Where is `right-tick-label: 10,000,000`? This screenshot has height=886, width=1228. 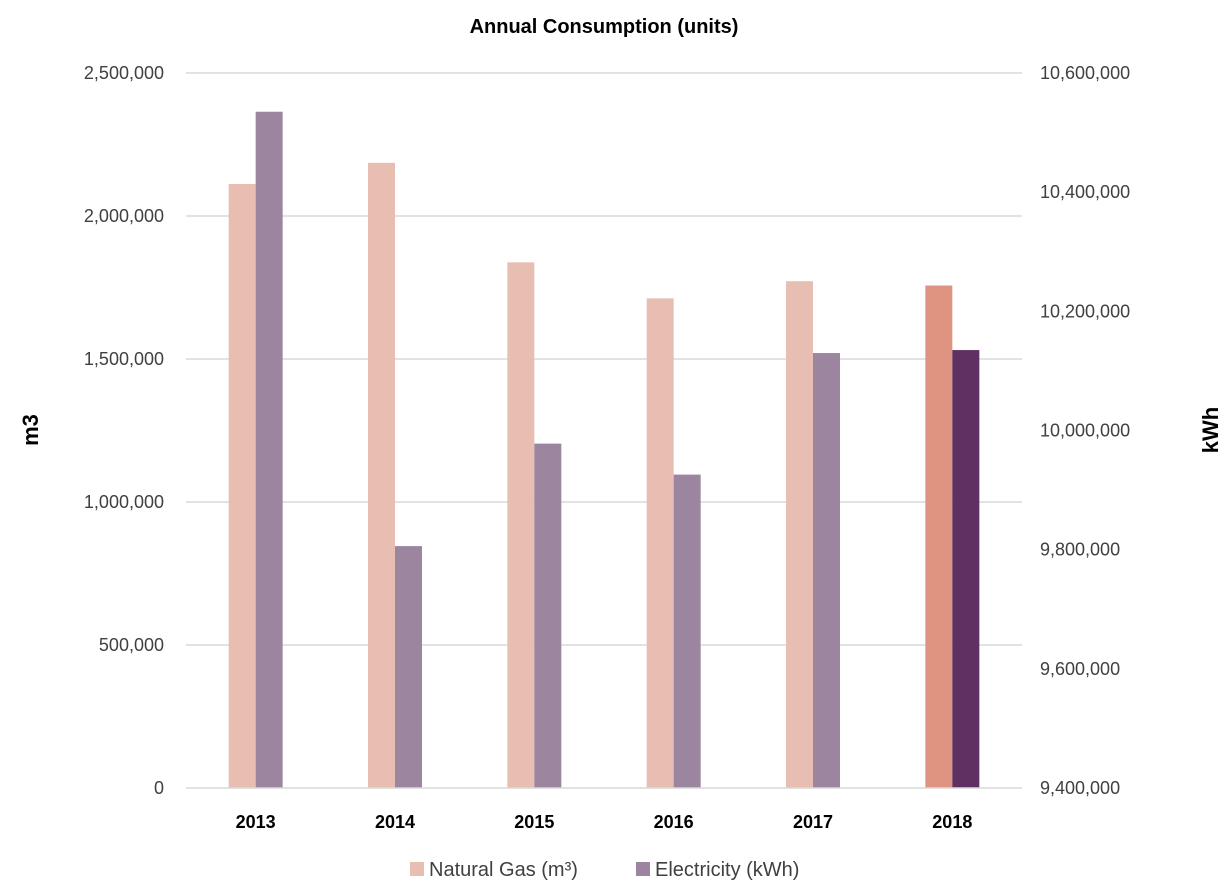 right-tick-label: 10,000,000 is located at coordinates (1085, 431).